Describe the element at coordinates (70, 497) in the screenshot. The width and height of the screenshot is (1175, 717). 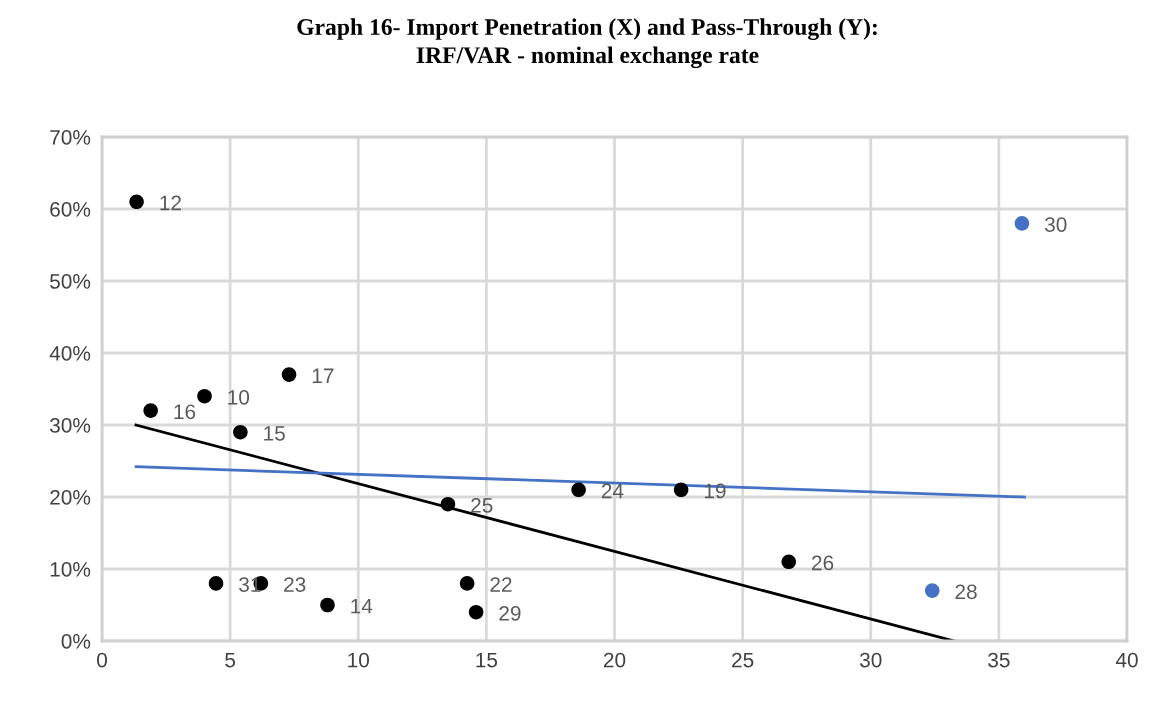
I see `y-tick-label: 20%` at that location.